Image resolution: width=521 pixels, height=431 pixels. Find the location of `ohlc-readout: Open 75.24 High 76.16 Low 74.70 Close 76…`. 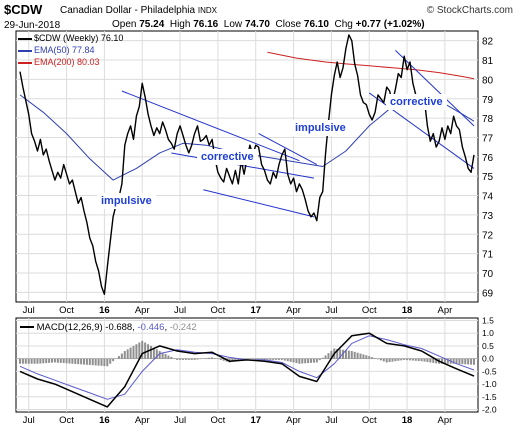

ohlc-readout: Open 75.24 High 76.16 Low 74.70 Close 76… is located at coordinates (268, 24).